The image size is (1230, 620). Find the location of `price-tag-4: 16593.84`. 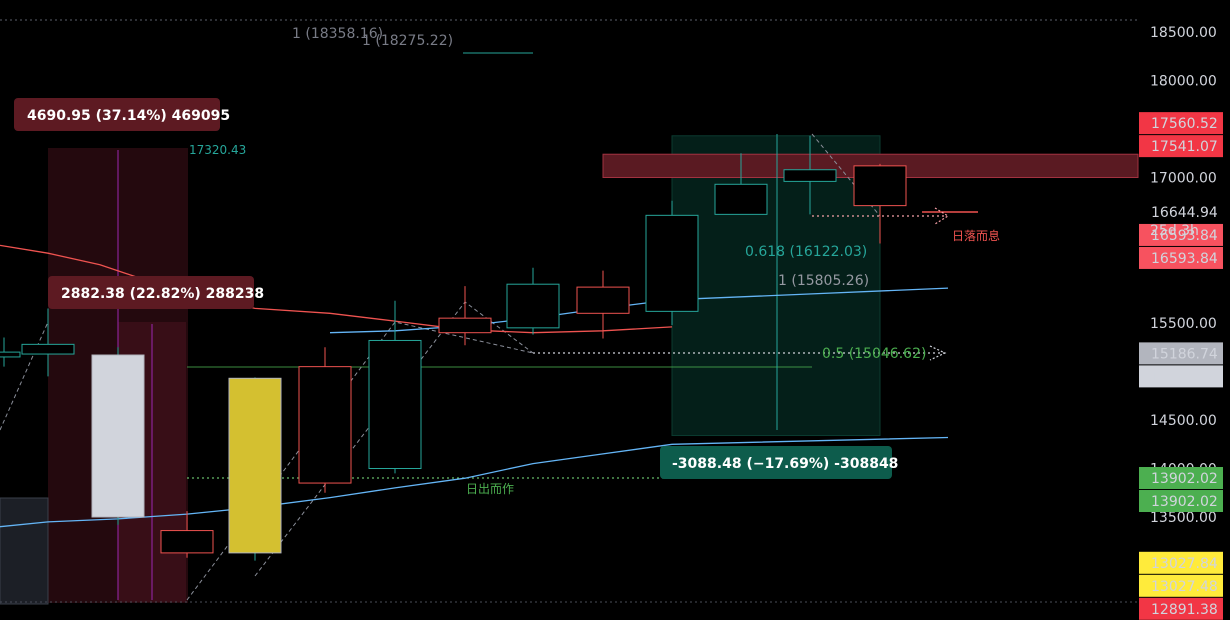

price-tag-4: 16593.84 is located at coordinates (1181, 234).